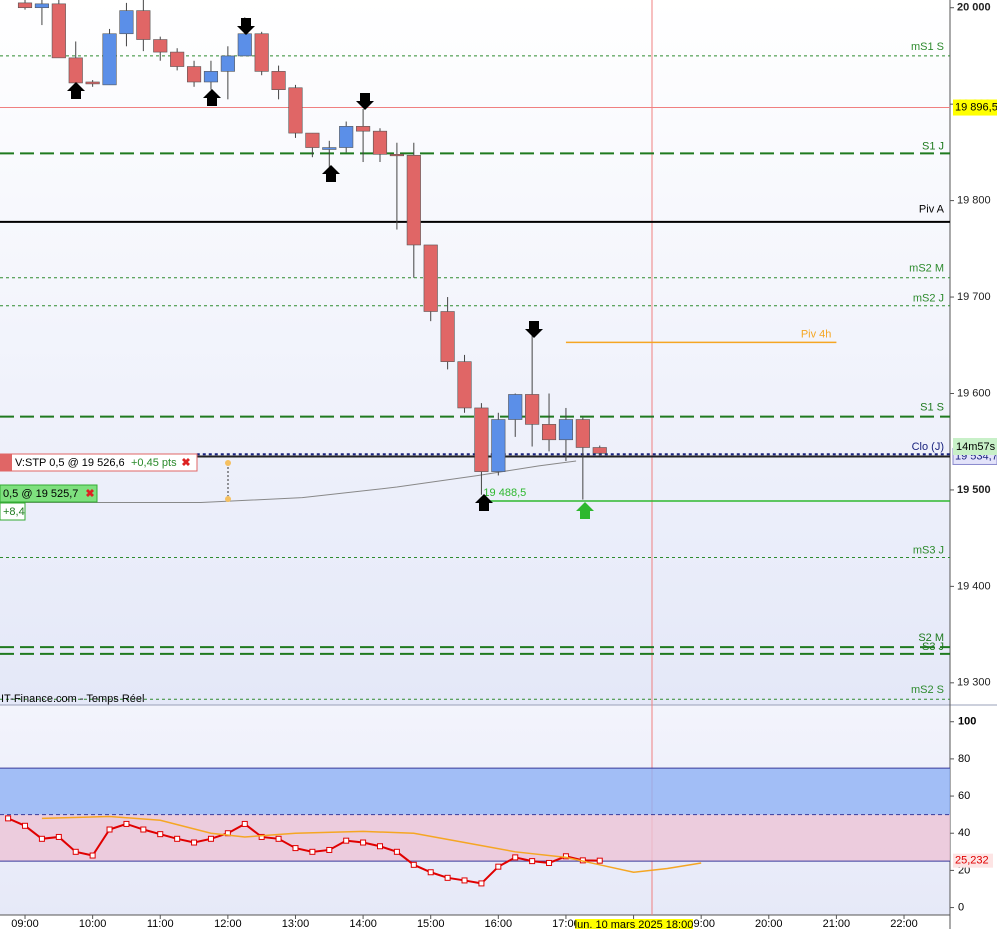  Describe the element at coordinates (160, 923) in the screenshot. I see `x-tick-label: 11:00` at that location.